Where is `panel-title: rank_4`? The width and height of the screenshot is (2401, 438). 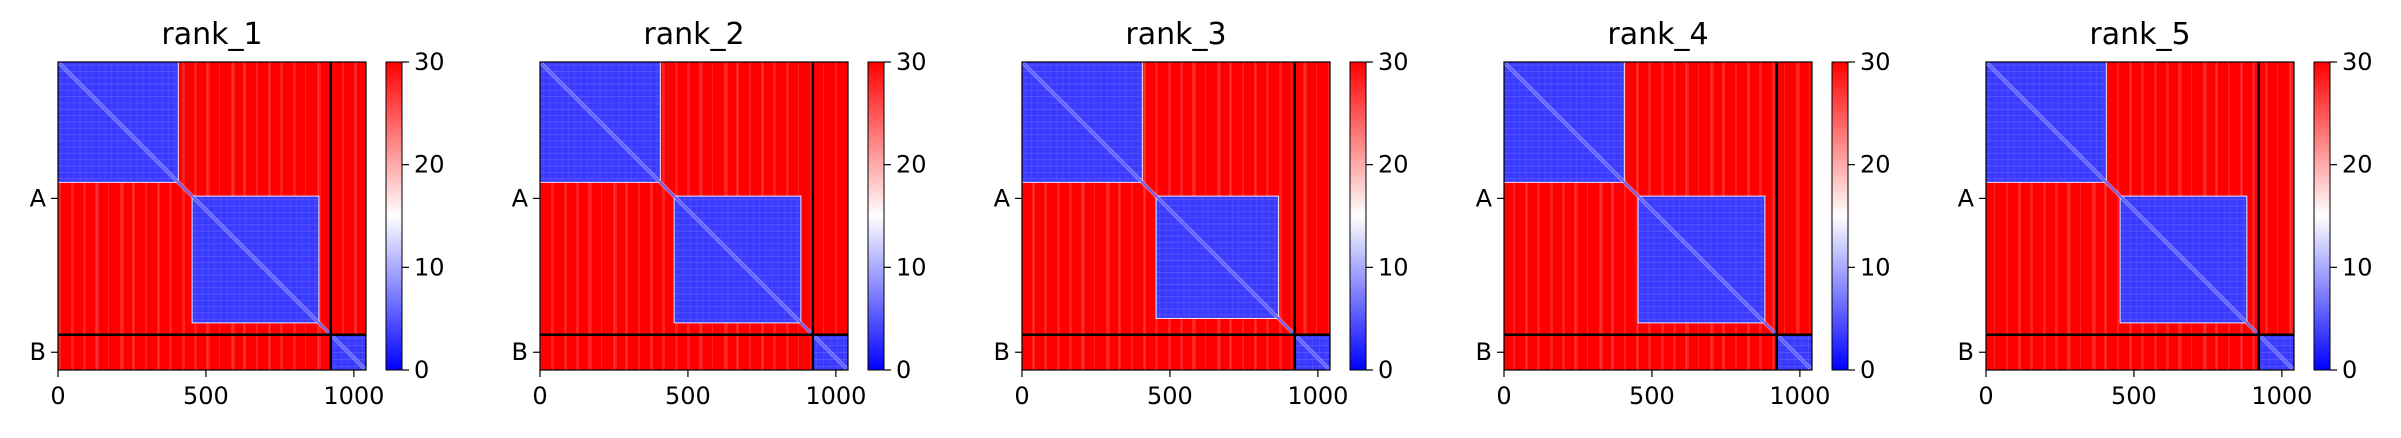
panel-title: rank_4 is located at coordinates (1657, 34).